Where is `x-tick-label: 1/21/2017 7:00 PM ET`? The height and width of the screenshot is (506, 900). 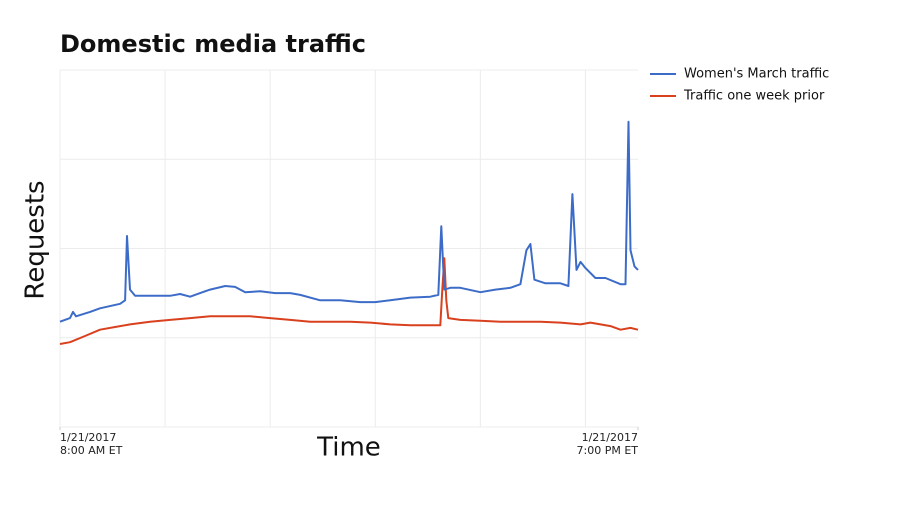
x-tick-label: 1/21/2017 7:00 PM ET is located at coordinates (607, 444).